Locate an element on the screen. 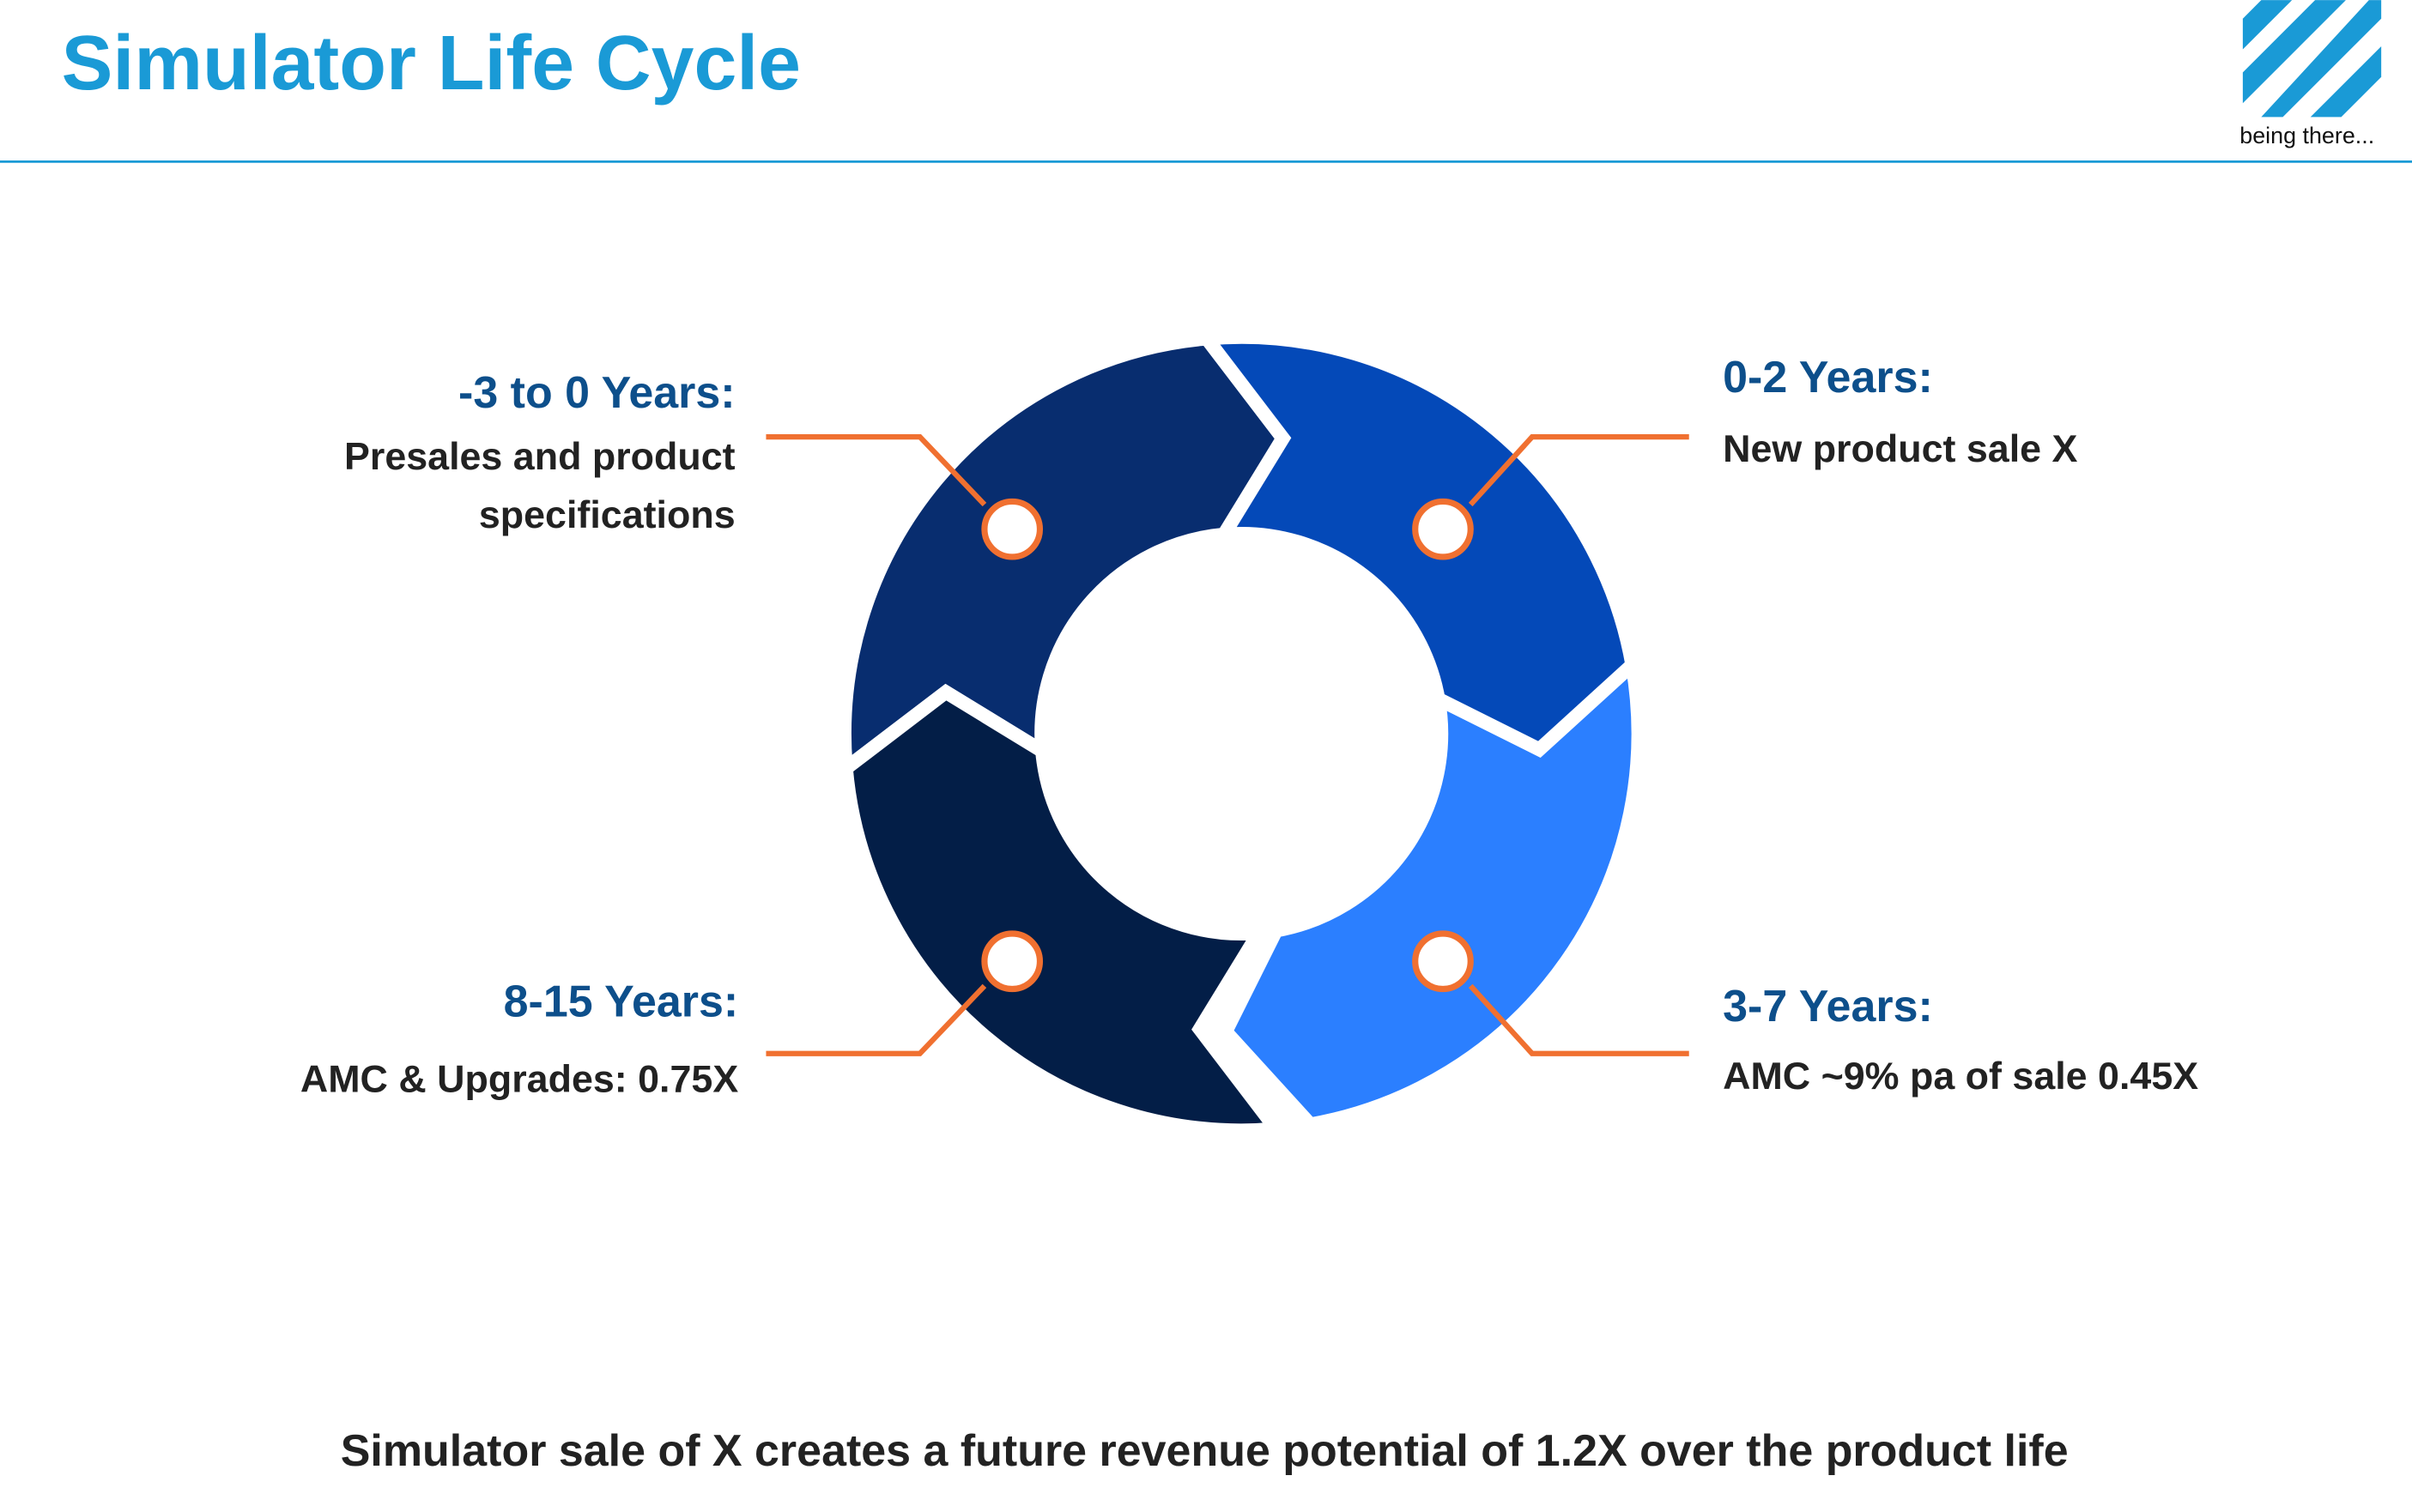 The height and width of the screenshot is (1512, 2412). logo is located at coordinates (2312, 59).